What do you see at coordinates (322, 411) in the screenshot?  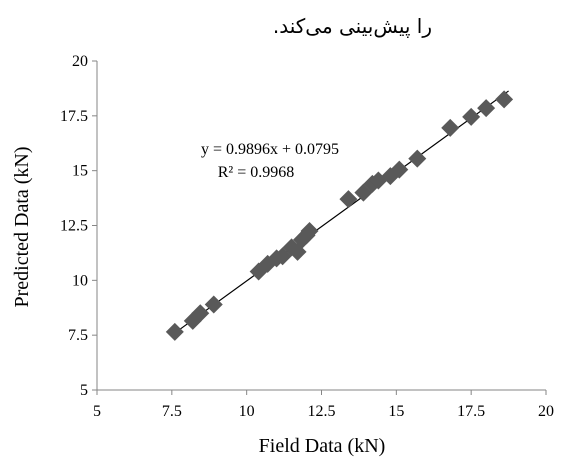 I see `x-tick-label: 12.5` at bounding box center [322, 411].